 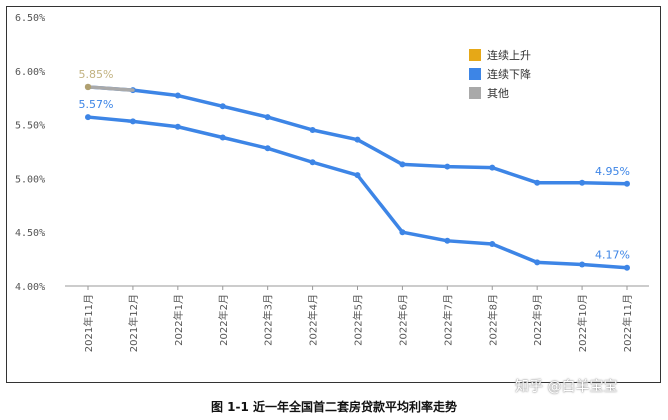 I want to click on x-tick-label: 2022年10月, so click(x=582, y=323).